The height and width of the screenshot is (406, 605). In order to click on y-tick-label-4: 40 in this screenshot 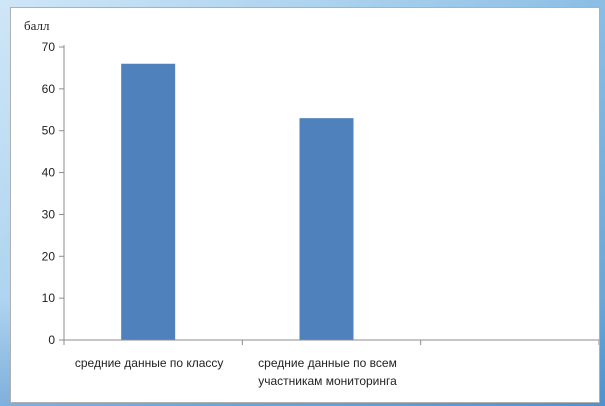, I will do `click(49, 173)`.